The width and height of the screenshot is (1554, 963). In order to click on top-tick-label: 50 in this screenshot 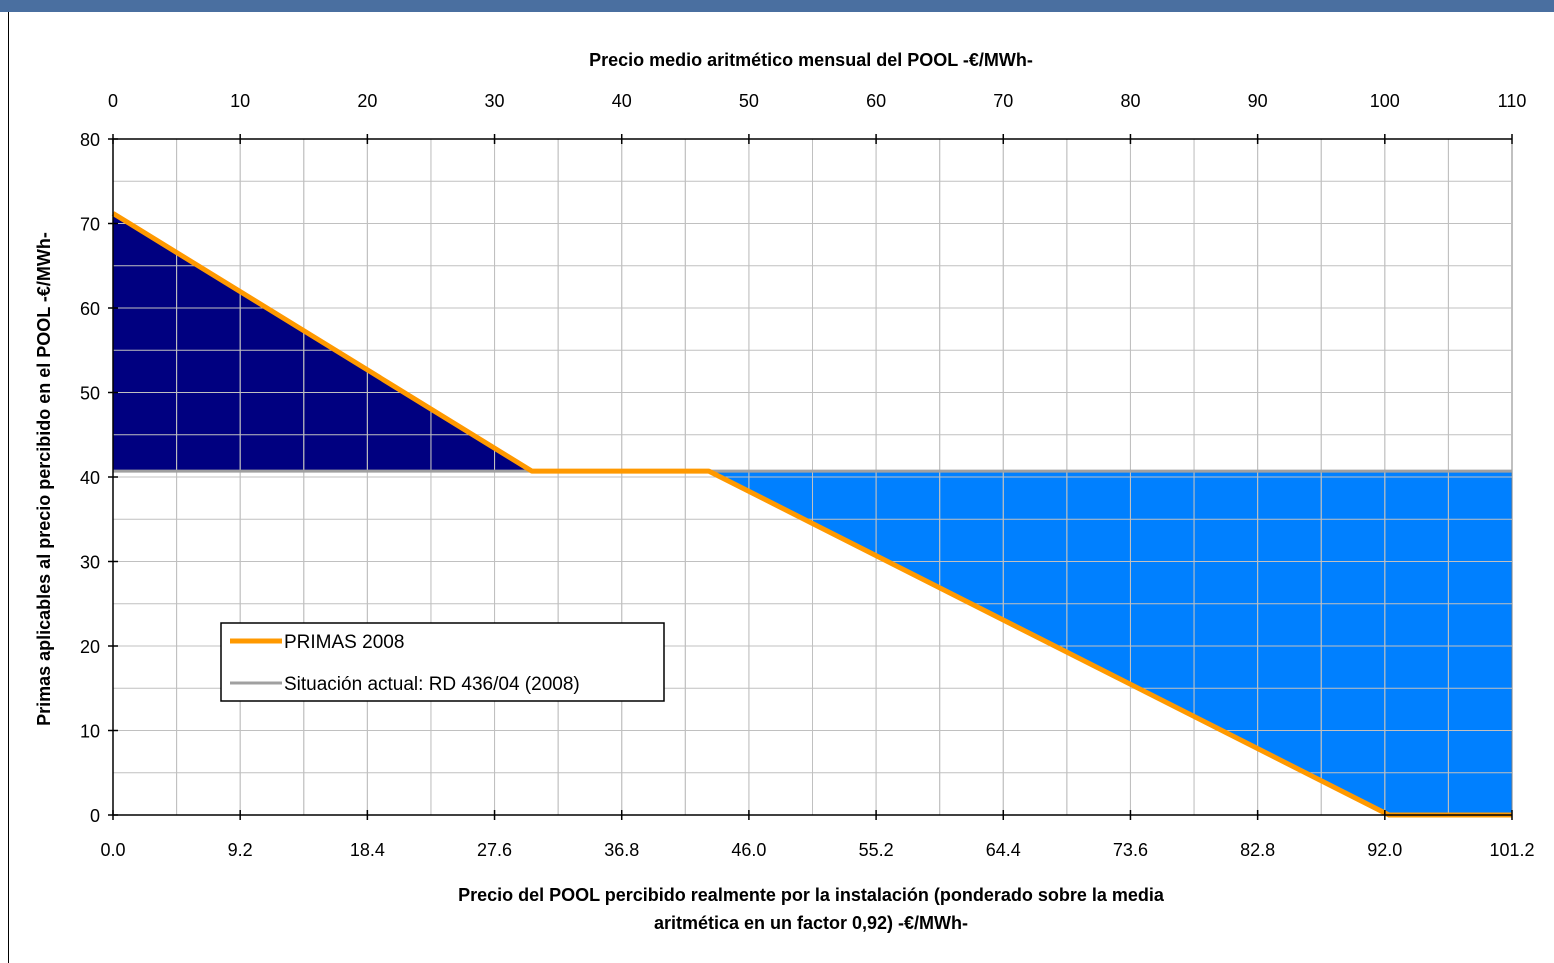, I will do `click(749, 101)`.